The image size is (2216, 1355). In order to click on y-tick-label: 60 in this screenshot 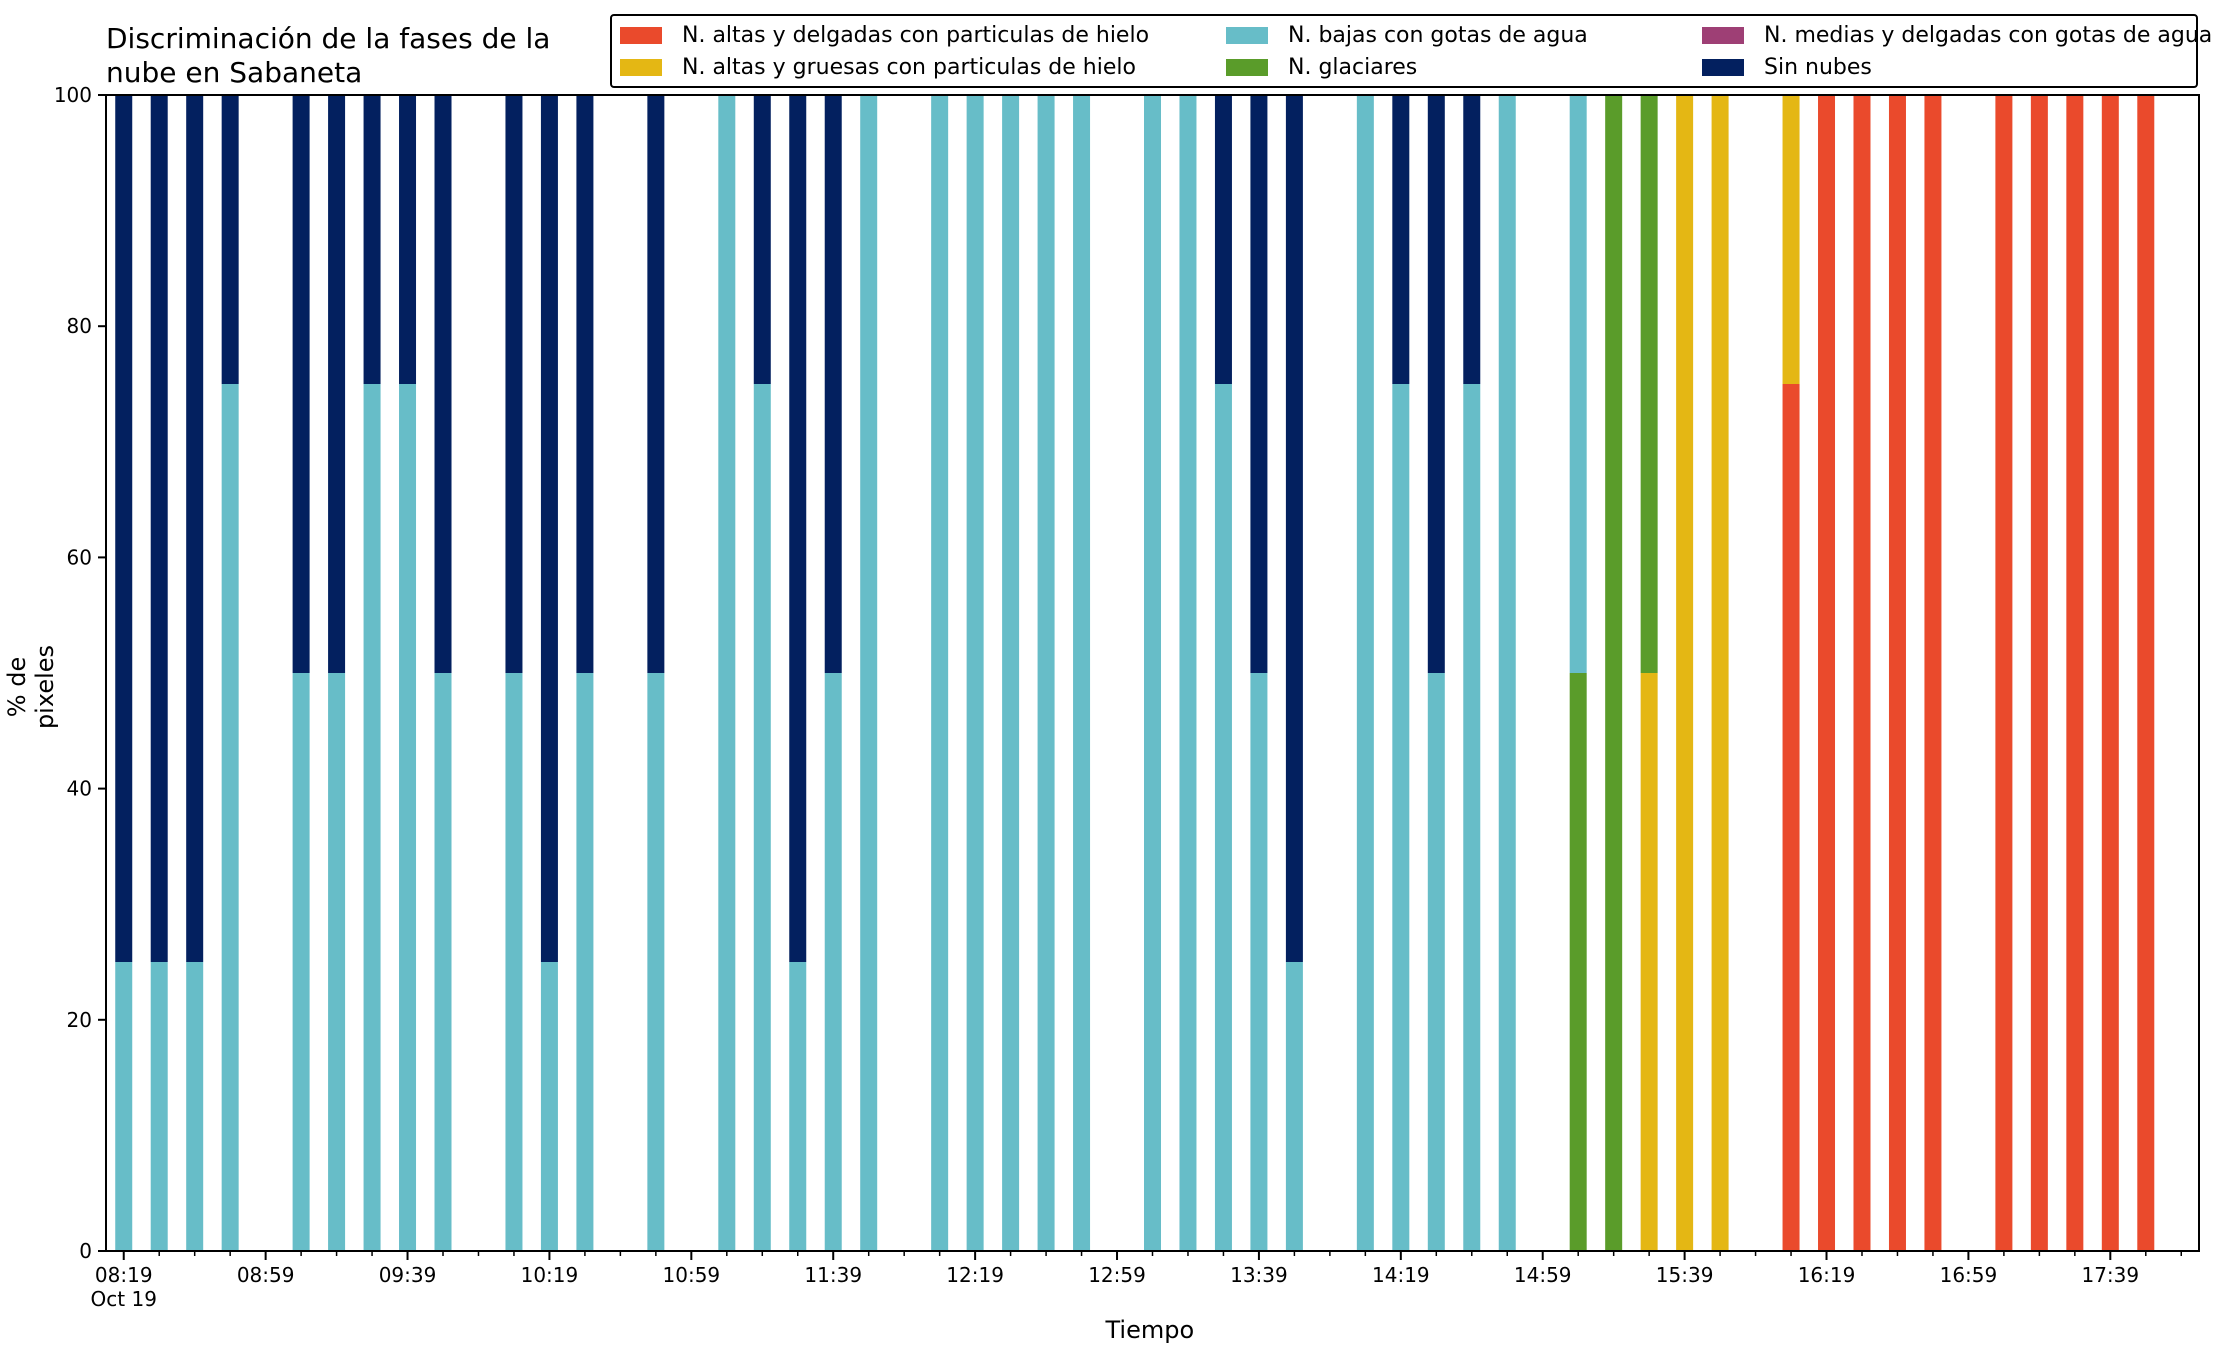, I will do `click(79, 557)`.